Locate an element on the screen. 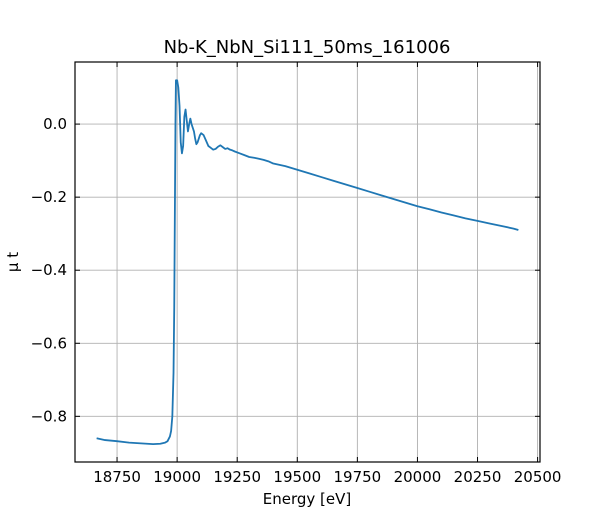  y-tick-label: 0.0 is located at coordinates (55, 124).